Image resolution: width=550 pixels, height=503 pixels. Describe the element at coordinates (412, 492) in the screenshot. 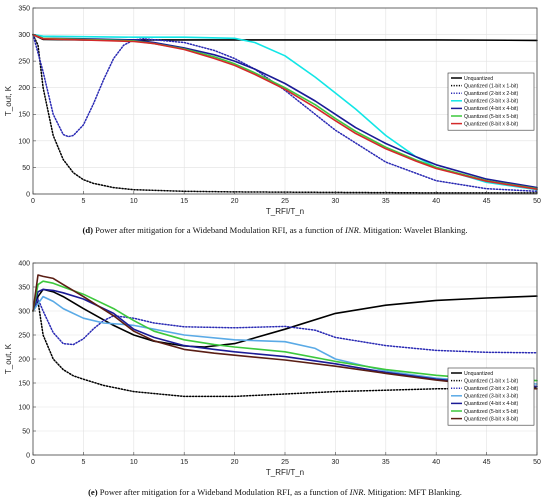

I see `caption-text-end: . Mitigation: MFT Blanking.` at that location.